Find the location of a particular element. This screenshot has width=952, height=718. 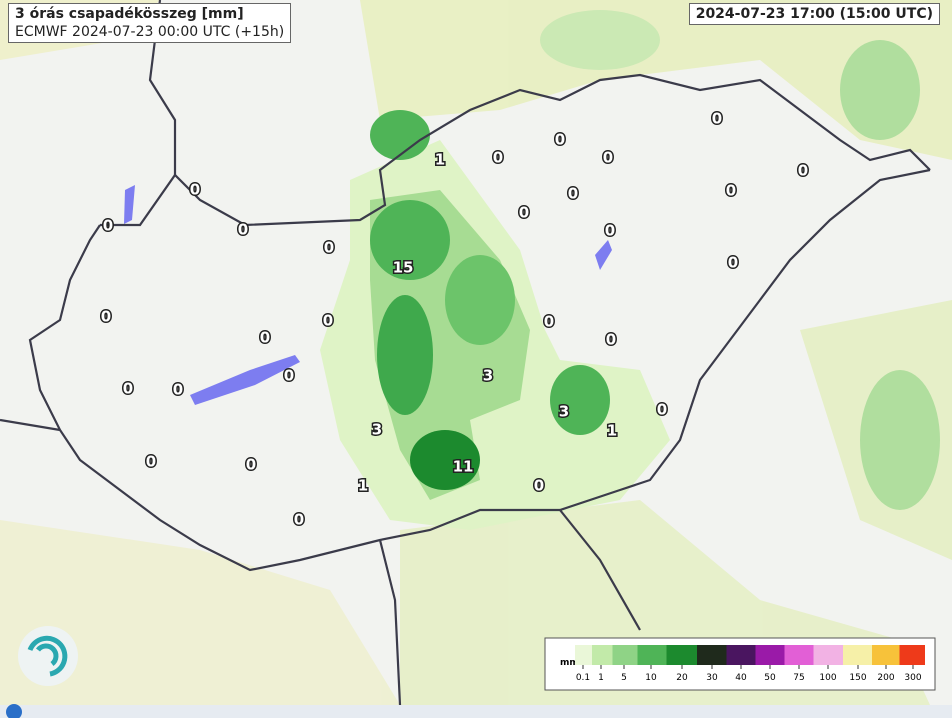

legend-tick-label: 10 is located at coordinates (651, 678).